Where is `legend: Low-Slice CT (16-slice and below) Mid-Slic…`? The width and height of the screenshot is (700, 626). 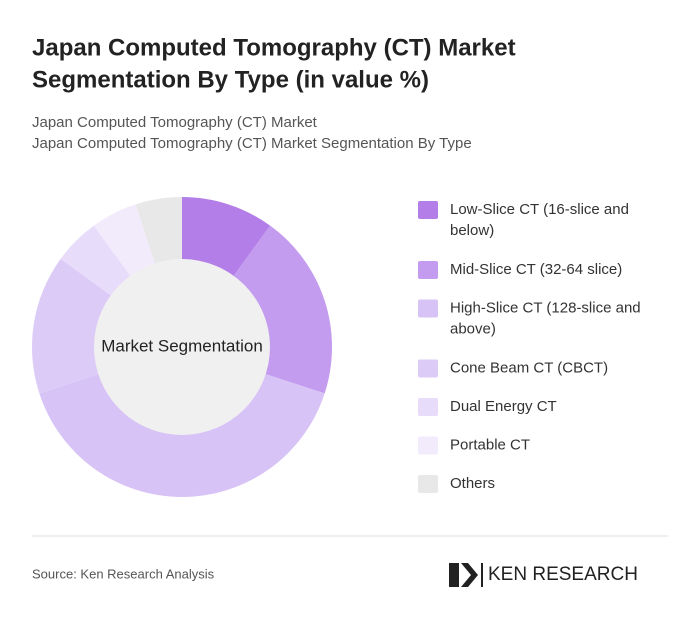 legend: Low-Slice CT (16-slice and below) Mid-Slic… is located at coordinates (529, 347).